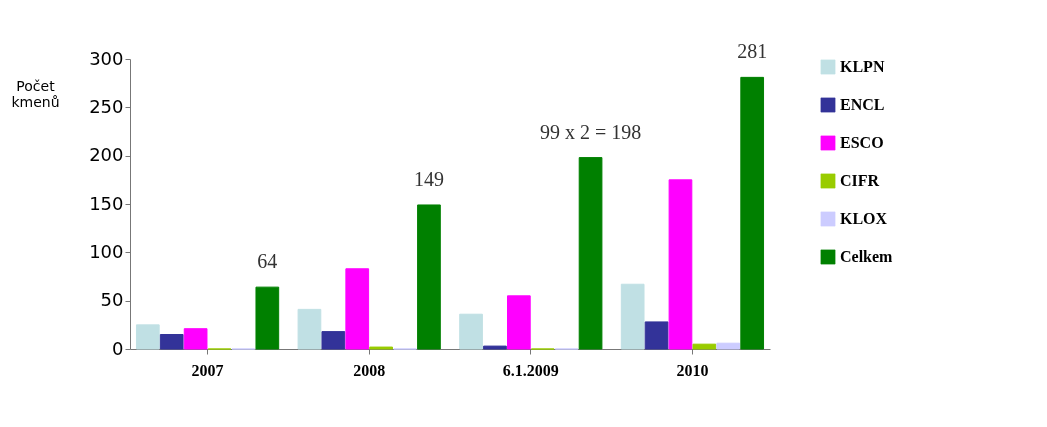  I want to click on y-tick-label: 250, so click(106, 106).